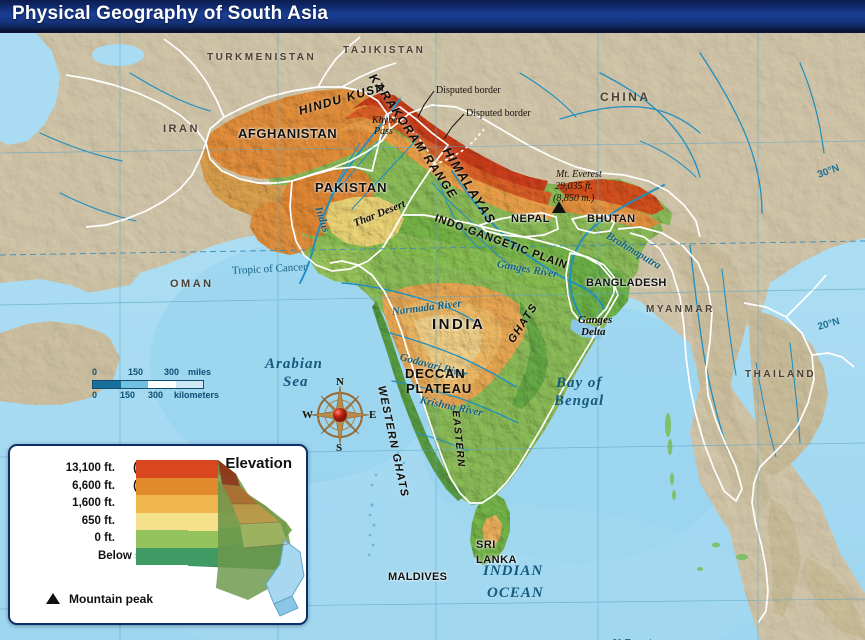 The height and width of the screenshot is (640, 865). Describe the element at coordinates (72, 89) in the screenshot. I see `water-bodies` at that location.